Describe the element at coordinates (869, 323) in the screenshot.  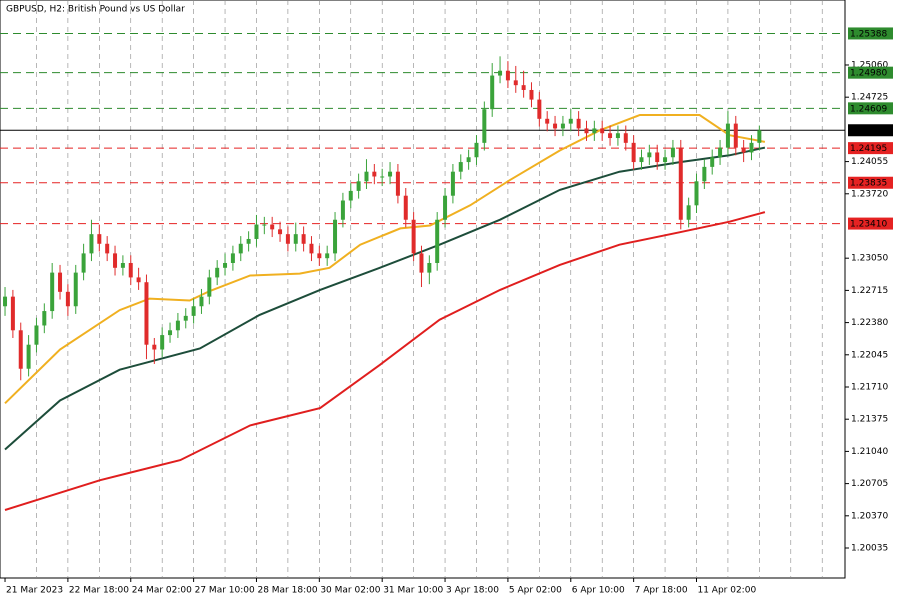
I see `y-tick-label: 1.22380` at that location.